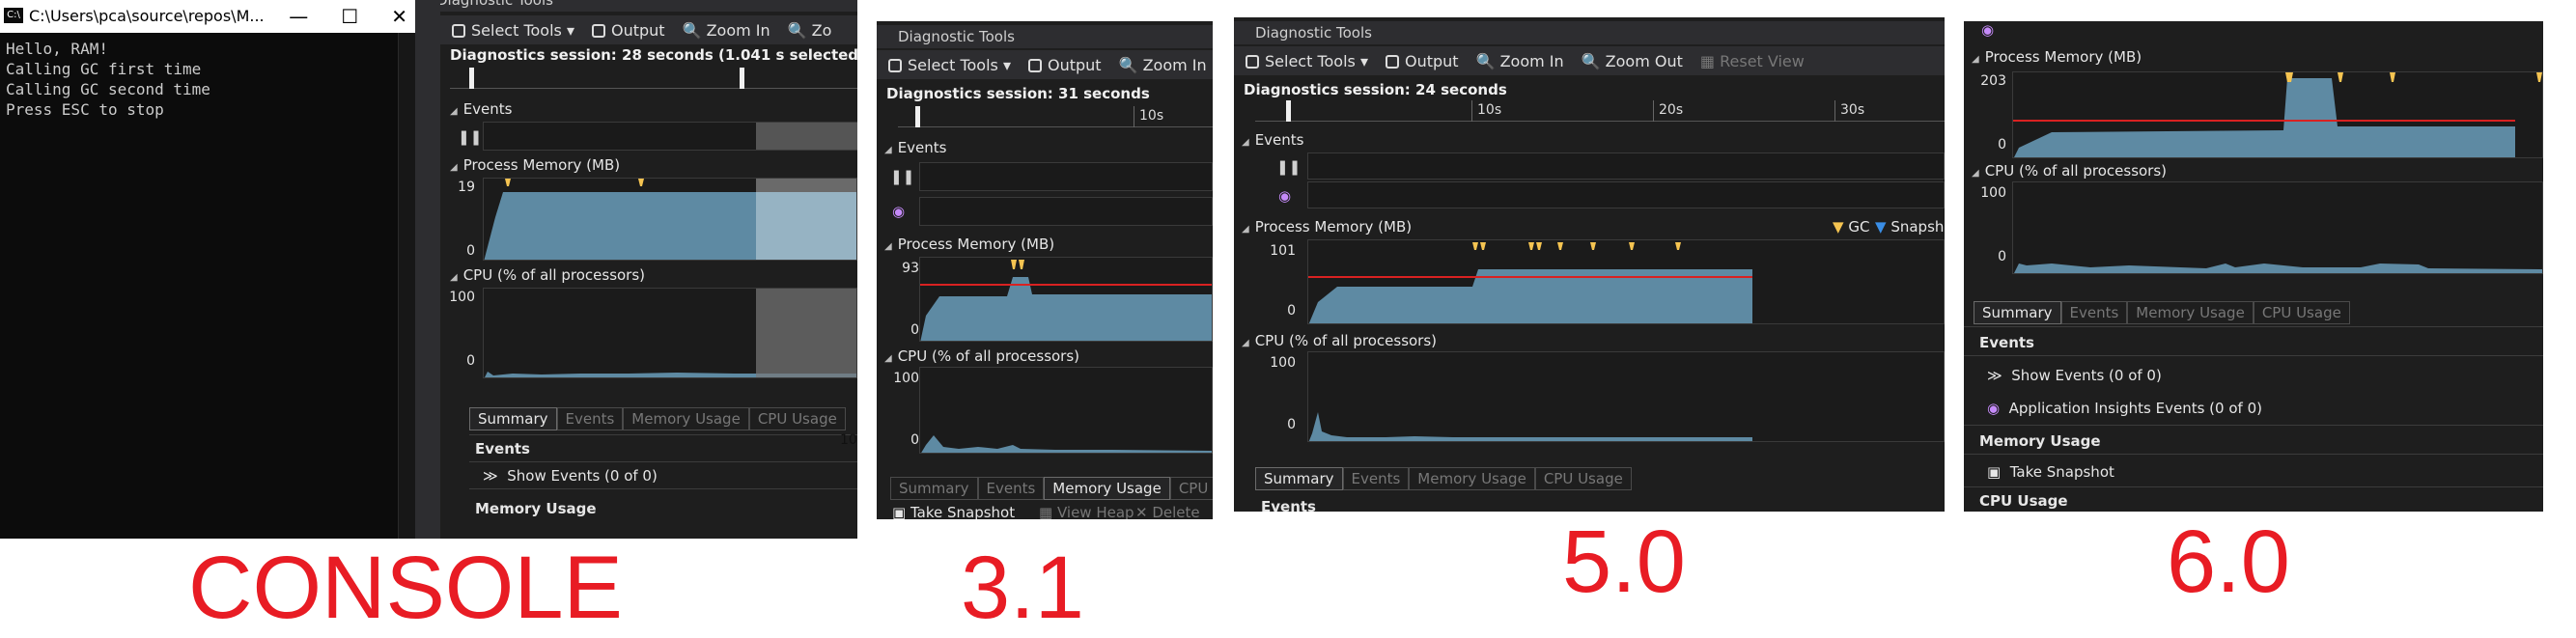  Describe the element at coordinates (407, 286) in the screenshot. I see `console-scrollbar` at that location.